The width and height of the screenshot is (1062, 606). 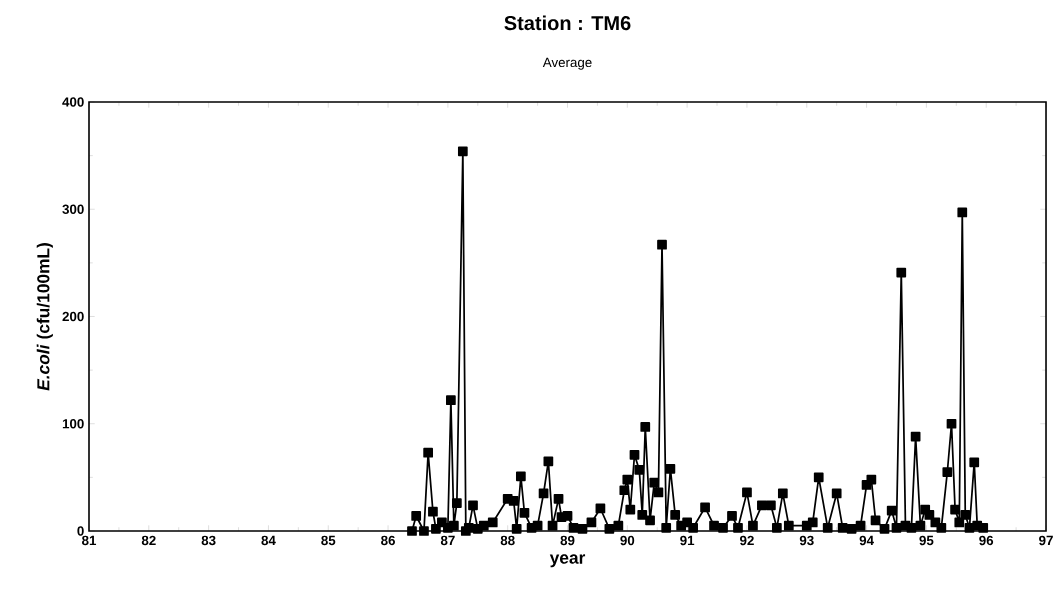 What do you see at coordinates (44, 317) in the screenshot?
I see `y-axis-title: E.coli (cfu/100mL)` at bounding box center [44, 317].